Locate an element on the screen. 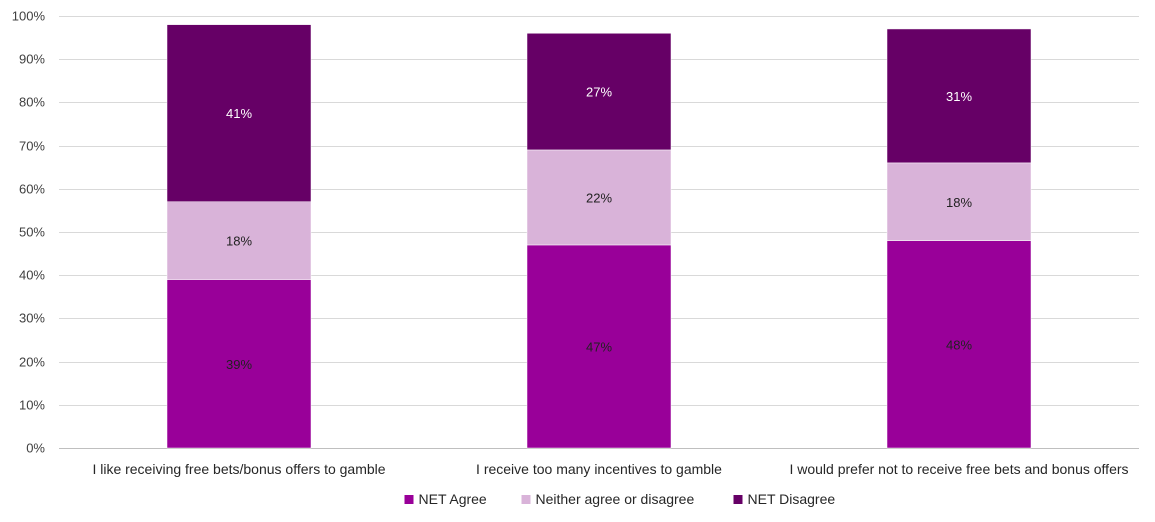 This screenshot has height=522, width=1155. legend-item: NET Disagree is located at coordinates (784, 499).